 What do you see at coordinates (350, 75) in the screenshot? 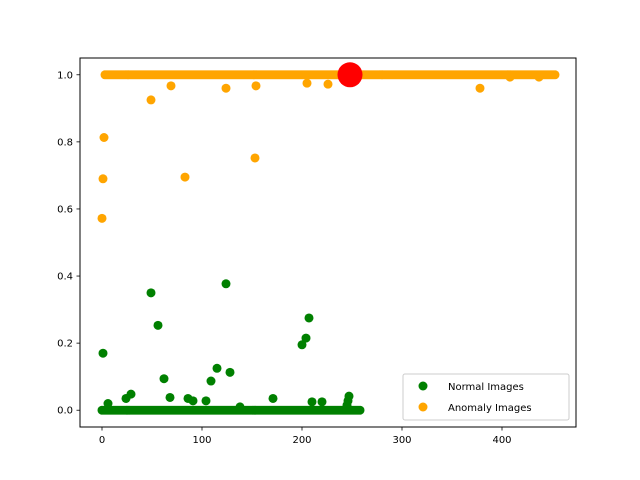
I see `highlight-point` at bounding box center [350, 75].